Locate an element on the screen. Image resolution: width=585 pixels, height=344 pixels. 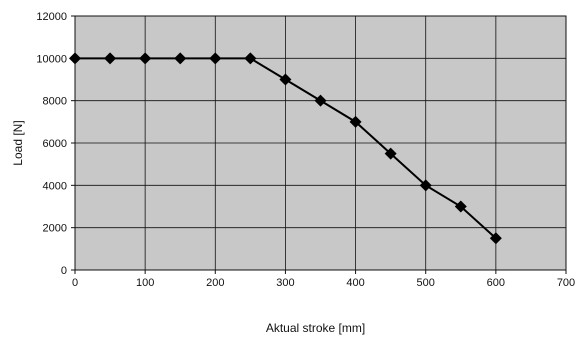
x-tick-label: 100 is located at coordinates (145, 283).